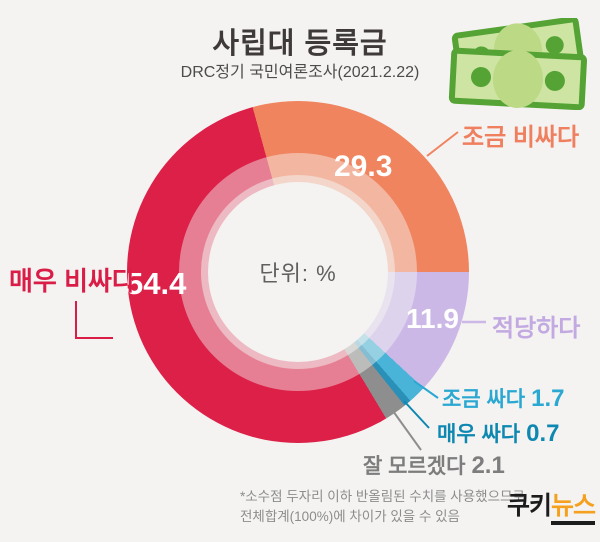 The width and height of the screenshot is (600, 542). What do you see at coordinates (573, 508) in the screenshot?
I see `logo-part2: 뉴스` at bounding box center [573, 508].